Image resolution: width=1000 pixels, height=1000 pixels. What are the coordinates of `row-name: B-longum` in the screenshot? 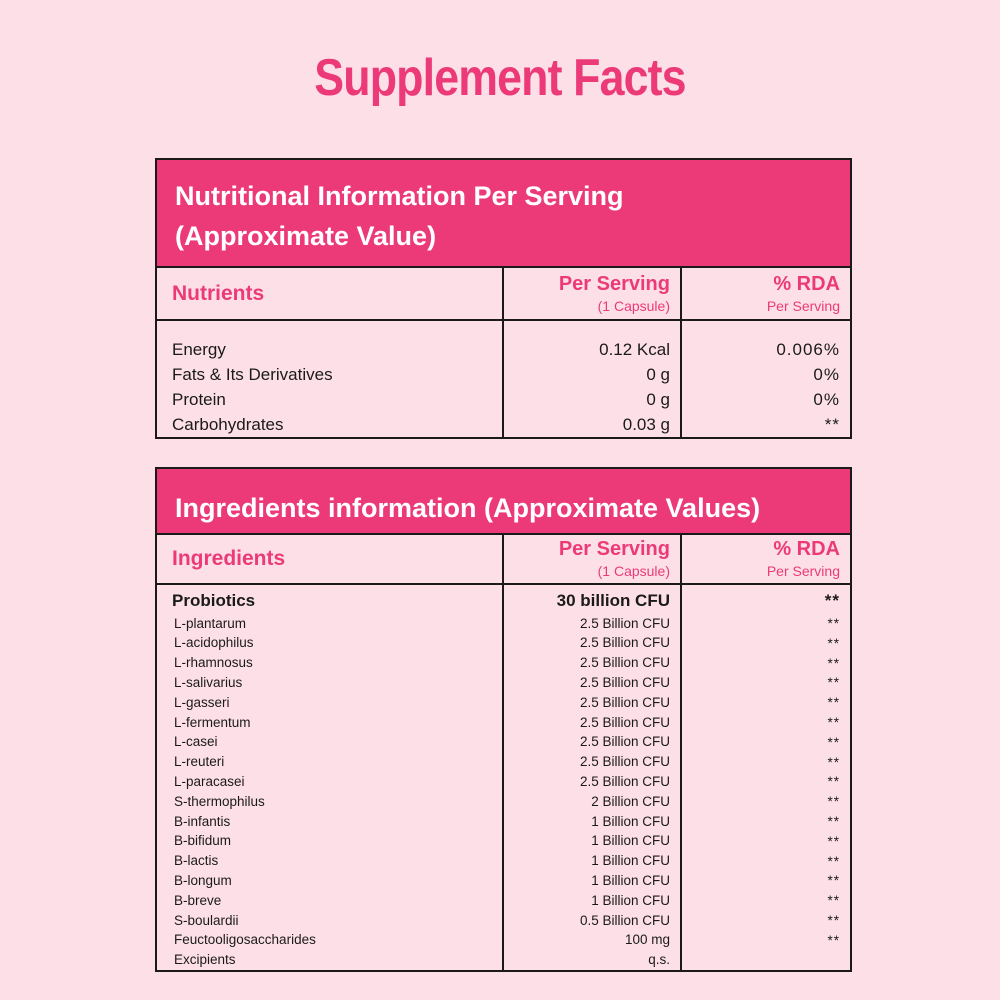 It's located at (203, 881).